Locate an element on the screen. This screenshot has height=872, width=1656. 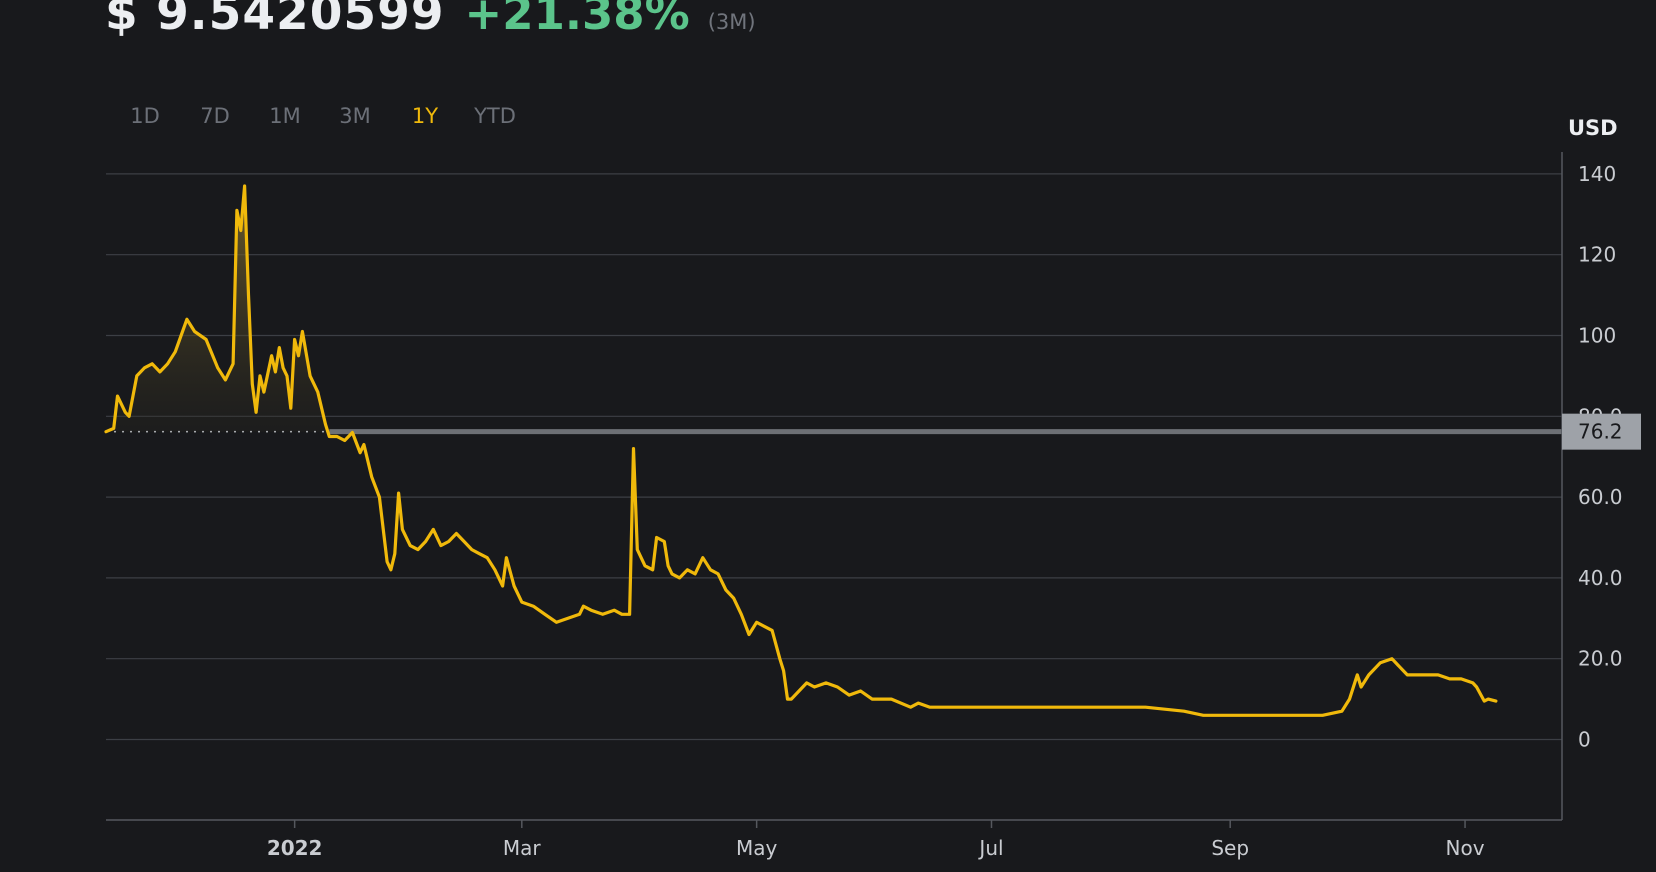
y-tick-label: 100 is located at coordinates (1597, 336).